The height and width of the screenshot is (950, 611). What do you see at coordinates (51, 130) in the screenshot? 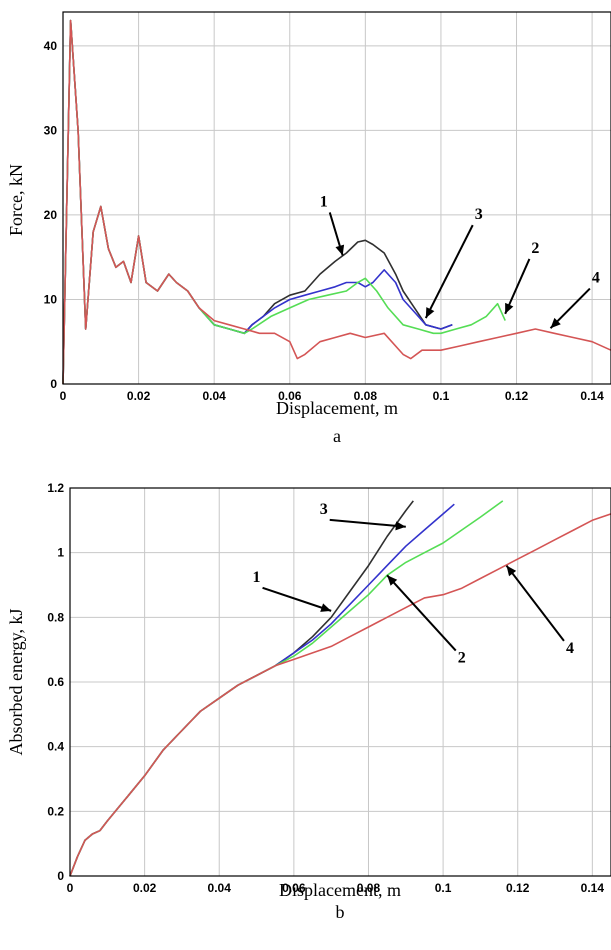
I see `y-tick-label: 30` at bounding box center [51, 130].